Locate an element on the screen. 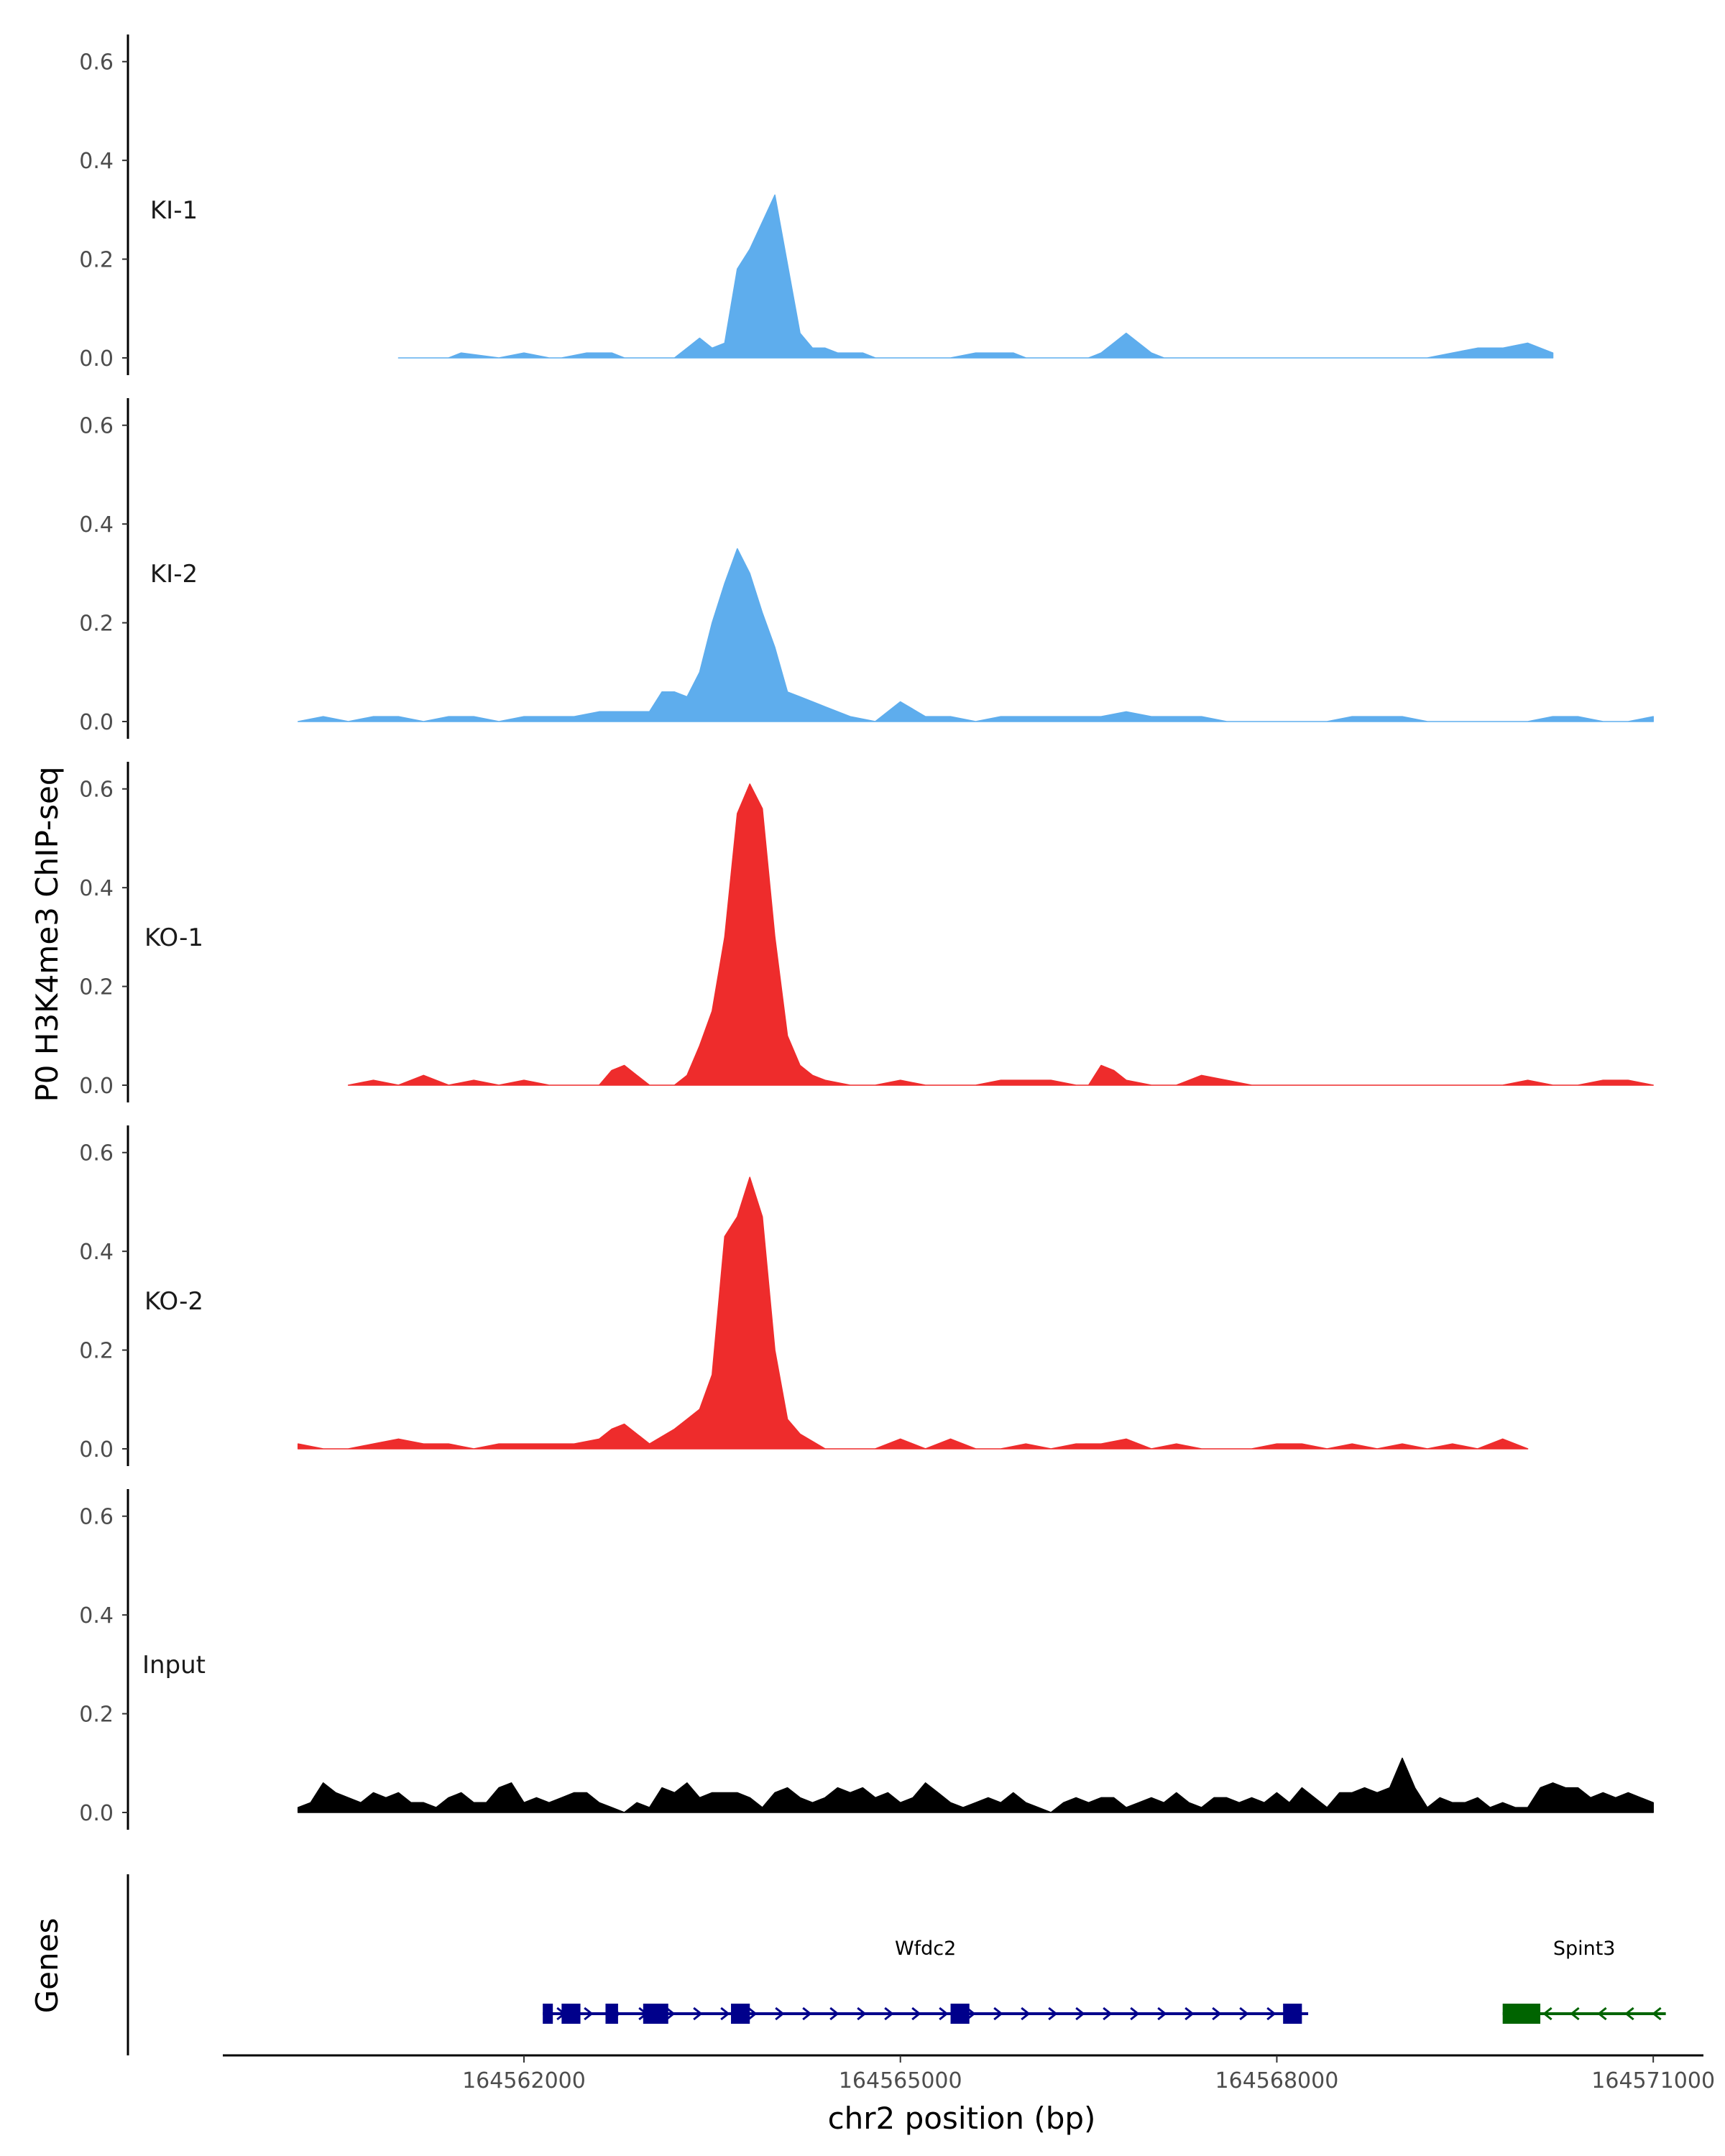 The image size is (1725, 2156). panel-label: KO-1 is located at coordinates (173, 937).